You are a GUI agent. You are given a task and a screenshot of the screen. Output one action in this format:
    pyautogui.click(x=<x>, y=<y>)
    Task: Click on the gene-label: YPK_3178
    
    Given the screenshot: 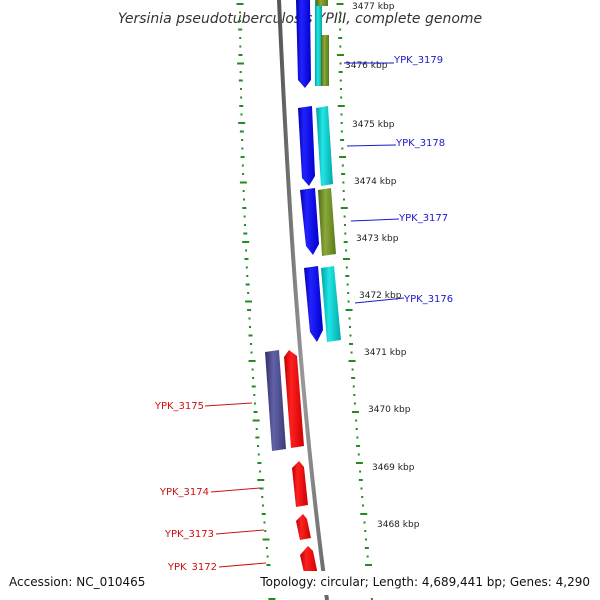 What is the action you would take?
    pyautogui.click(x=420, y=143)
    